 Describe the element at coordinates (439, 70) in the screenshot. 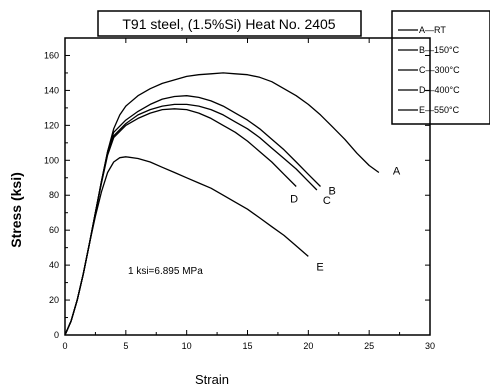

I see `legend-entry: C—300°C` at that location.